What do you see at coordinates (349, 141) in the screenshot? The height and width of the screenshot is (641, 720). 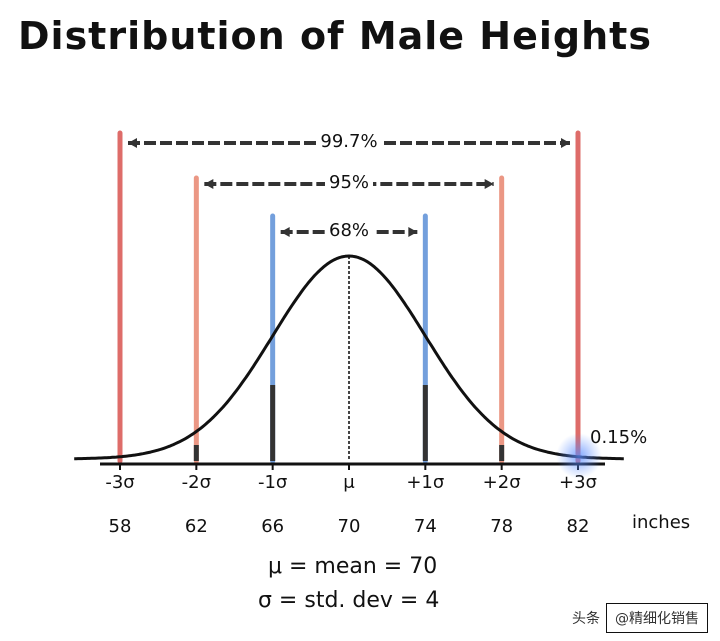 I see `bracket-label-99-7: 99.7%` at bounding box center [349, 141].